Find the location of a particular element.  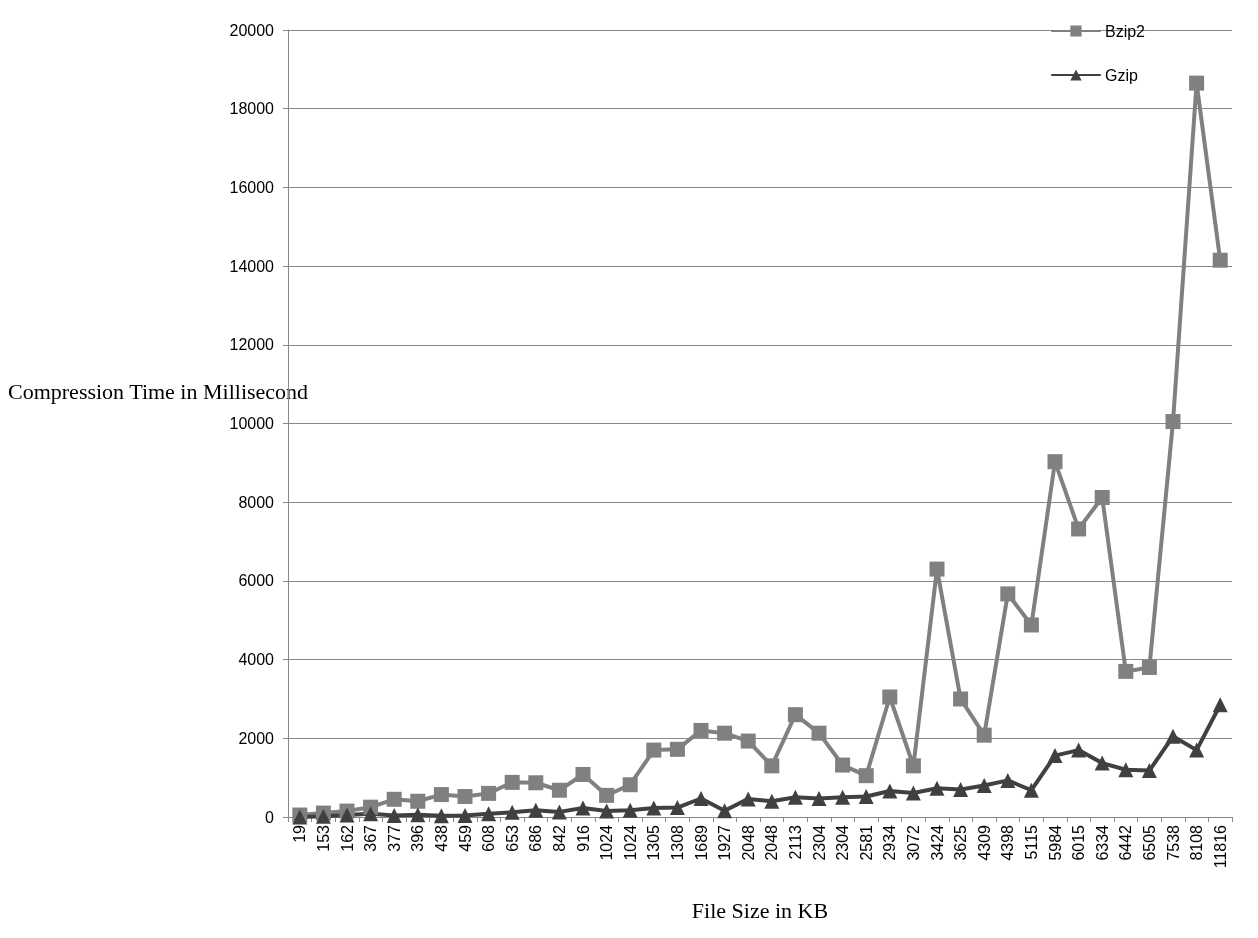

x-tick-label: 1305 is located at coordinates (654, 842).